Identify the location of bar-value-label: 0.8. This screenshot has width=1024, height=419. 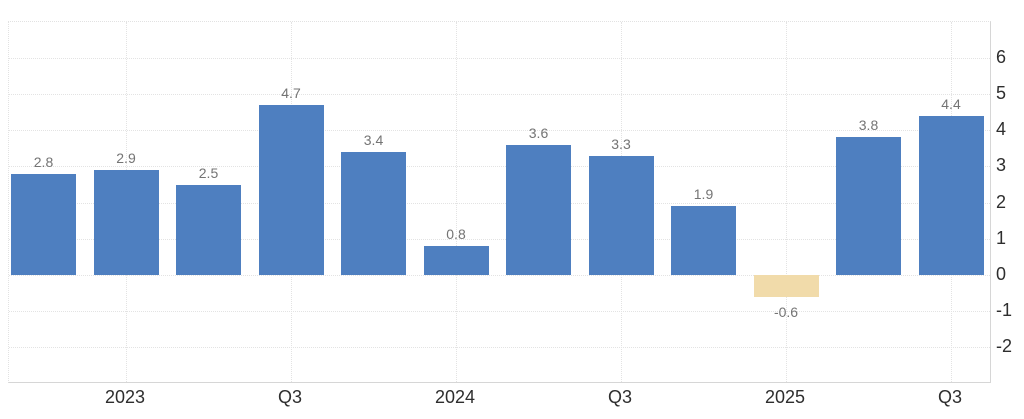
(456, 234).